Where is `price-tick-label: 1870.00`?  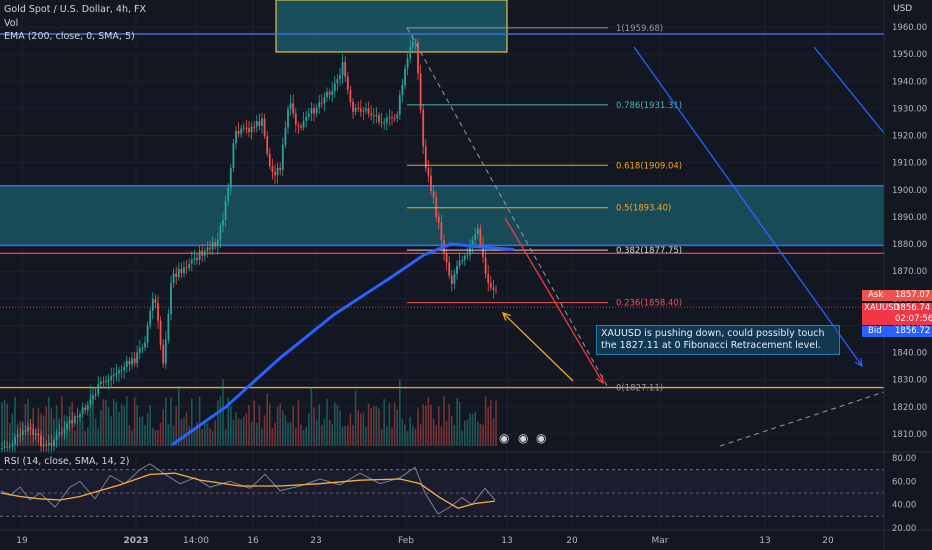 price-tick-label: 1870.00 is located at coordinates (909, 272).